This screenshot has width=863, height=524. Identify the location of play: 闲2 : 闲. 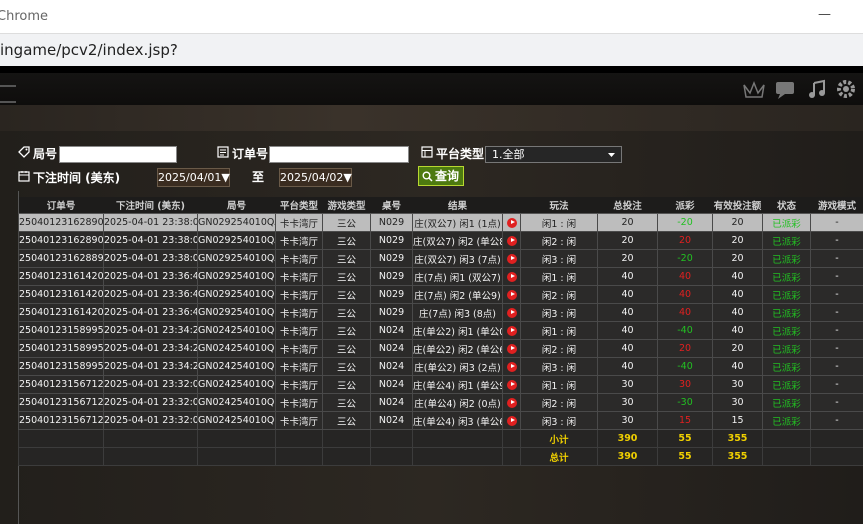
(559, 294).